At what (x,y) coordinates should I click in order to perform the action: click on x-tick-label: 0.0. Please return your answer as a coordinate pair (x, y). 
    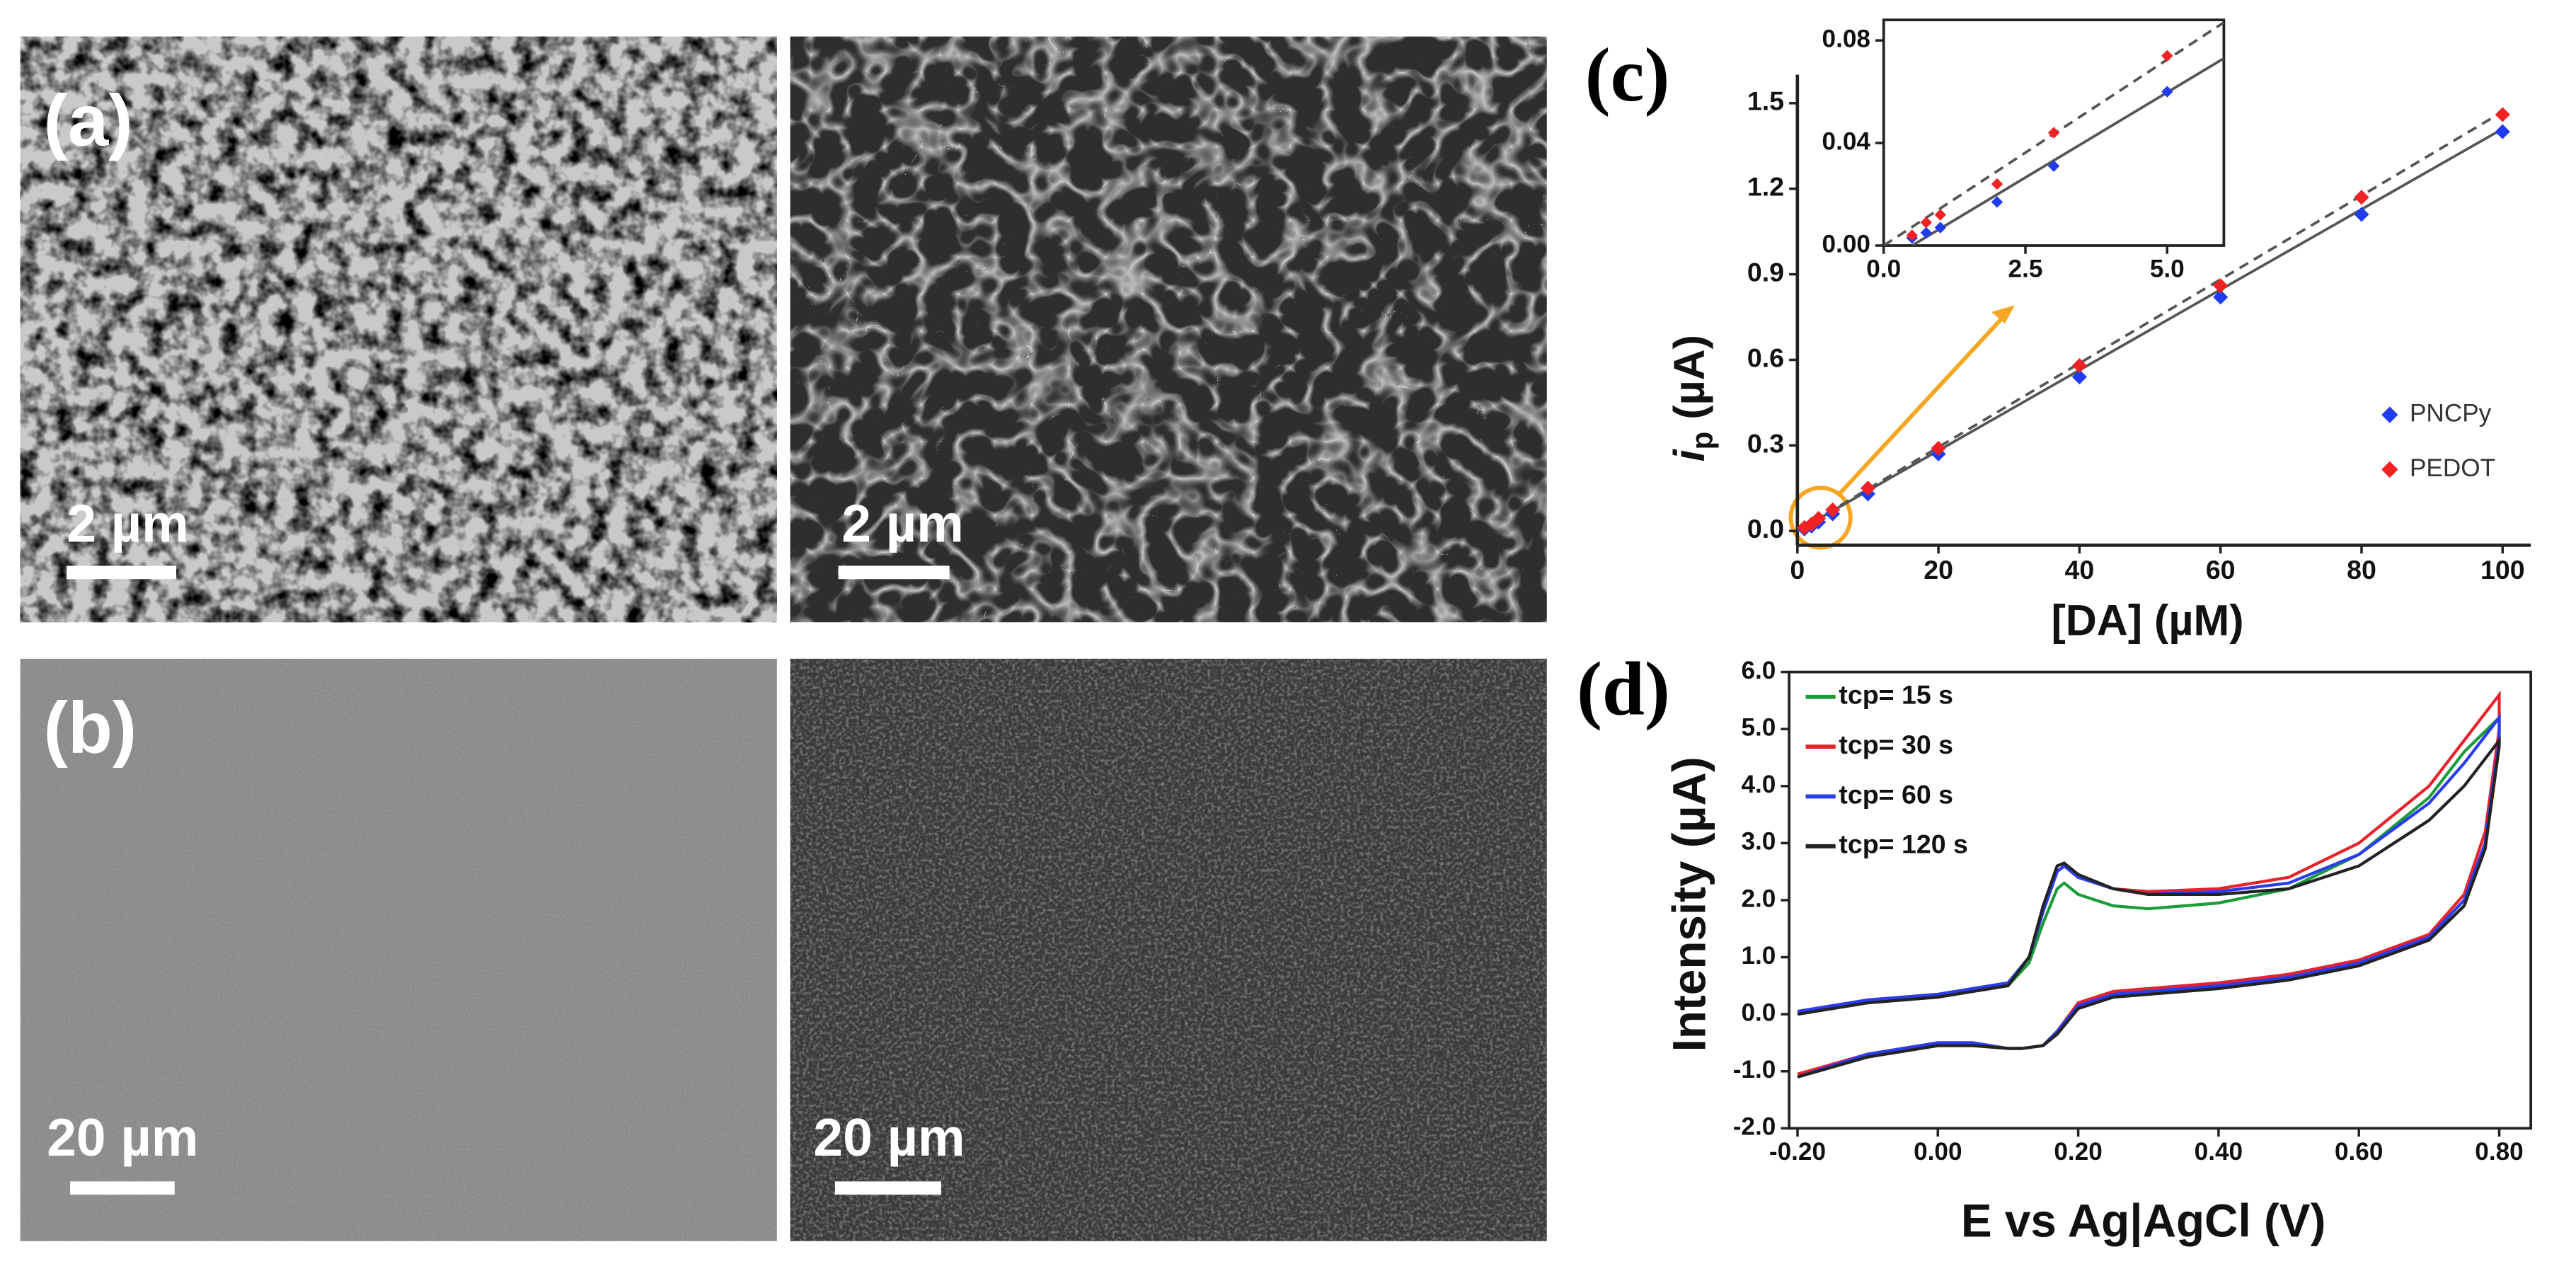
    Looking at the image, I should click on (1884, 268).